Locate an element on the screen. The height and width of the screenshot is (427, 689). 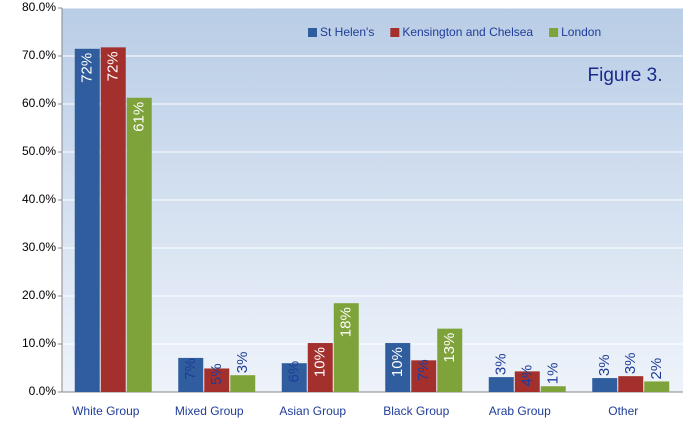
y-tick-label: 50.0% is located at coordinates (39, 151).